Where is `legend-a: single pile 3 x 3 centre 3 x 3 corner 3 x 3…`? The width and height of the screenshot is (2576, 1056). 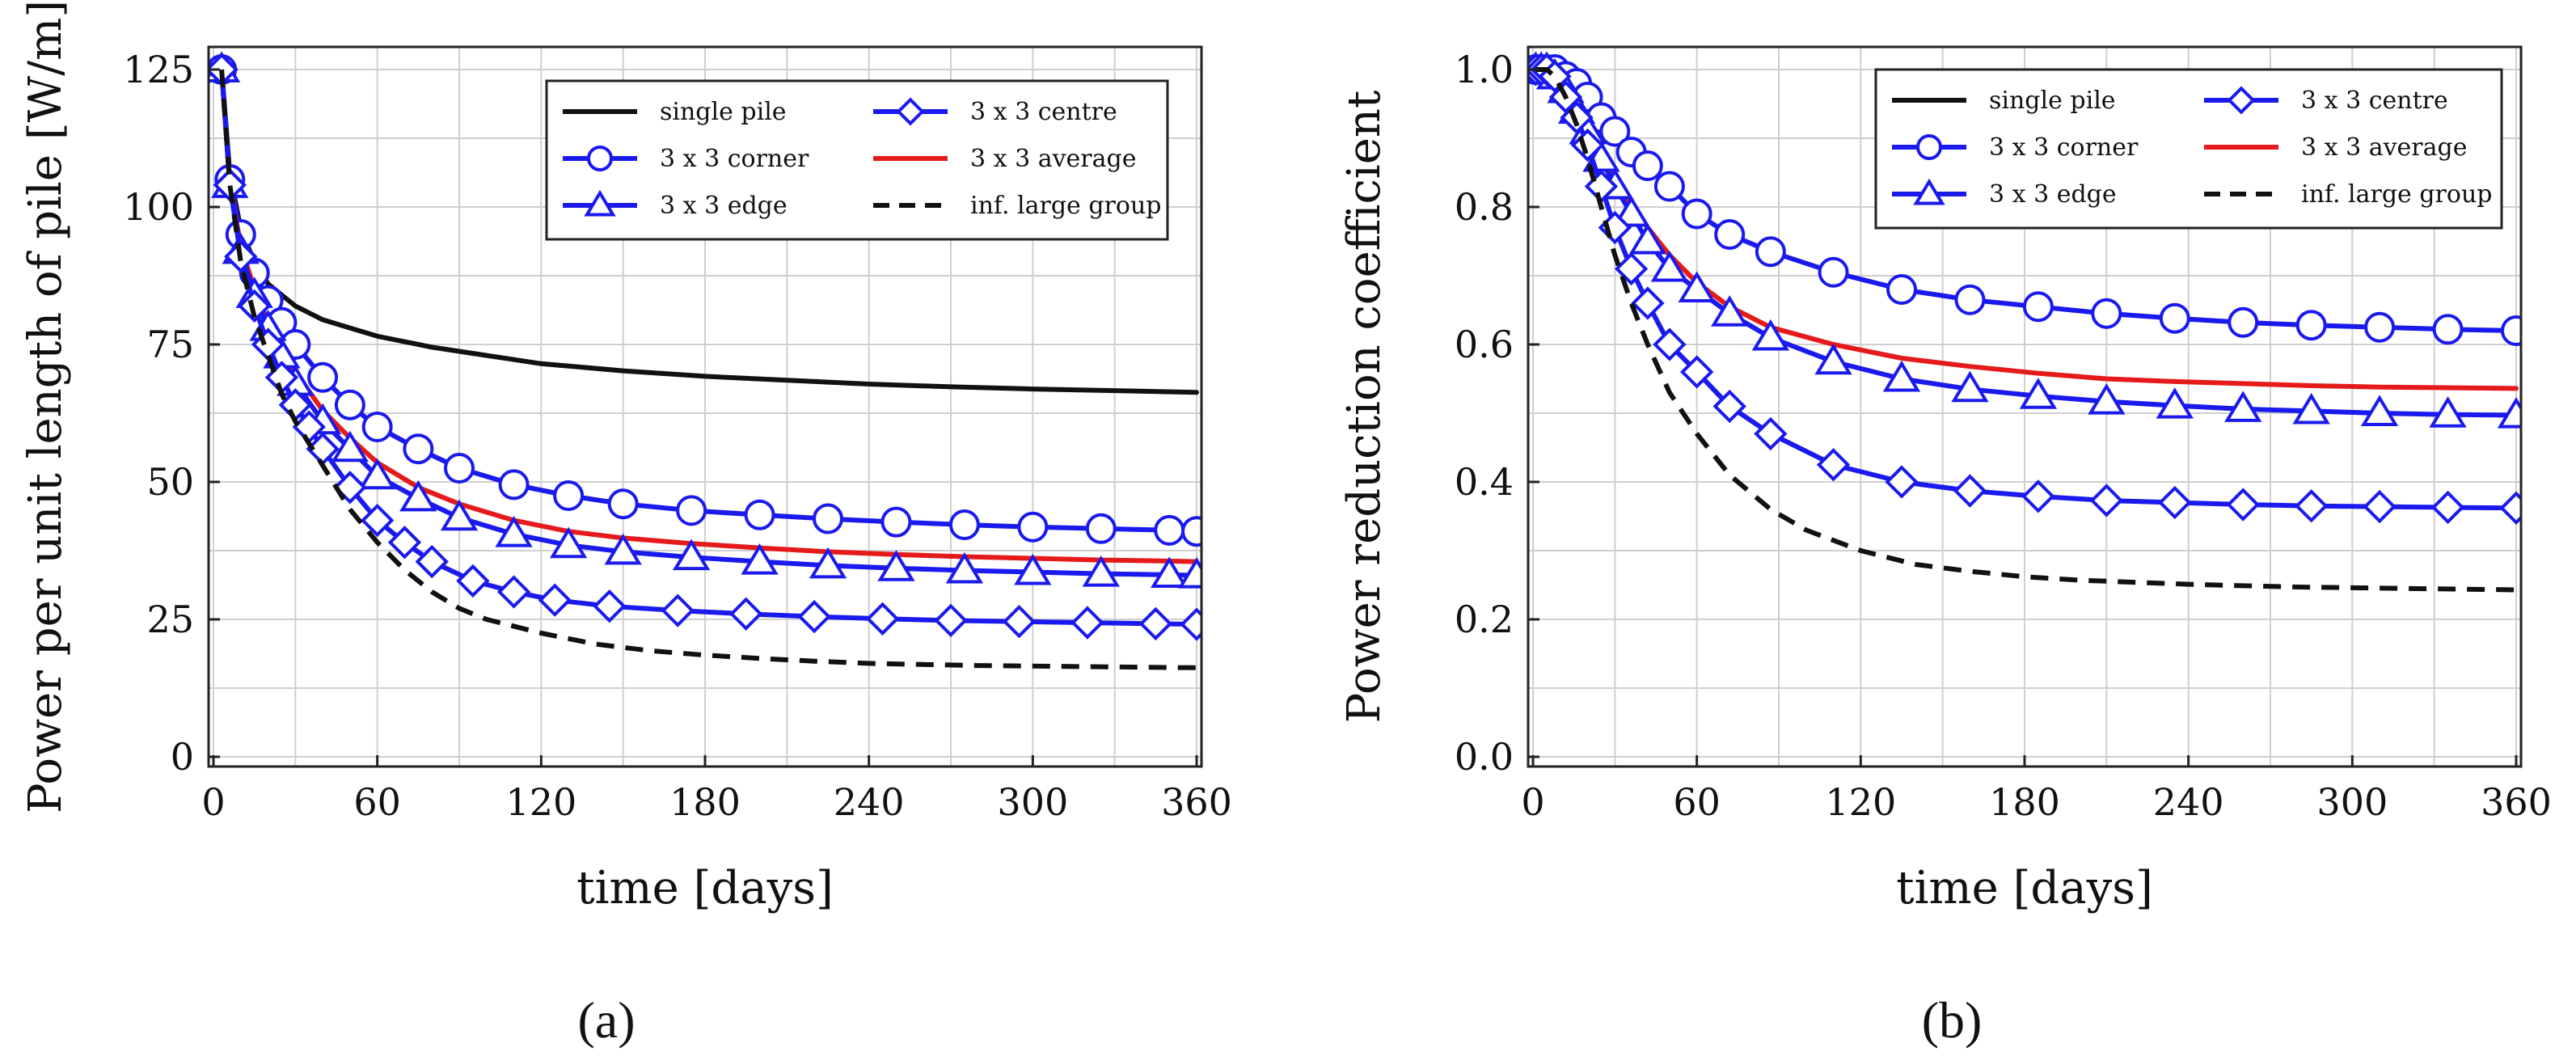
legend-a: single pile 3 x 3 centre 3 x 3 corner 3 x 3… is located at coordinates (857, 160).